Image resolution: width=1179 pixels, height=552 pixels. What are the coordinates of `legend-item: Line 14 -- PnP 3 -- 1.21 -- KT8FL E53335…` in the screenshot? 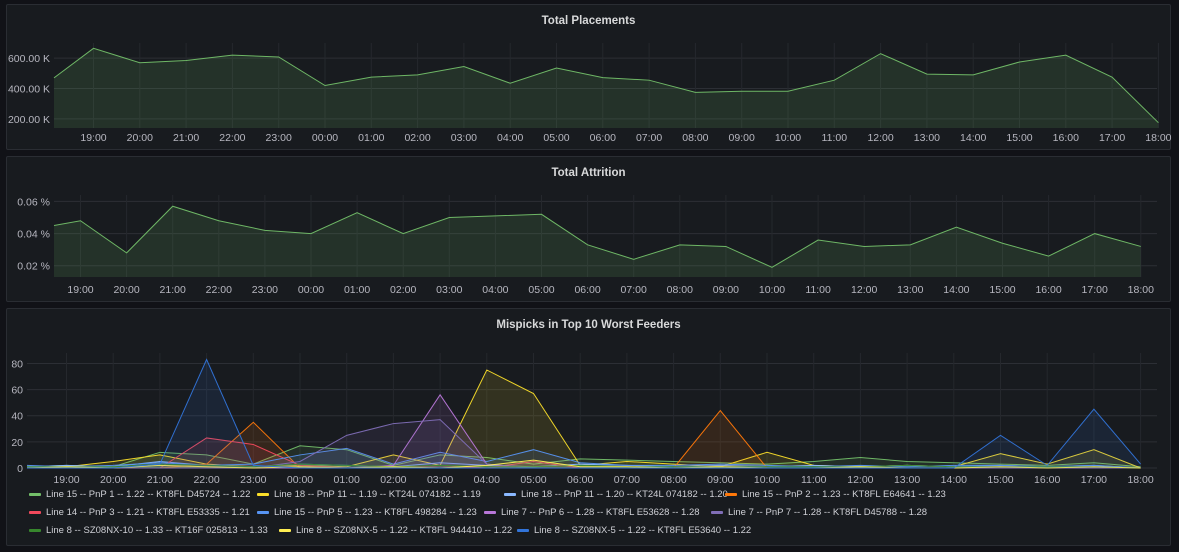 It's located at (139, 512).